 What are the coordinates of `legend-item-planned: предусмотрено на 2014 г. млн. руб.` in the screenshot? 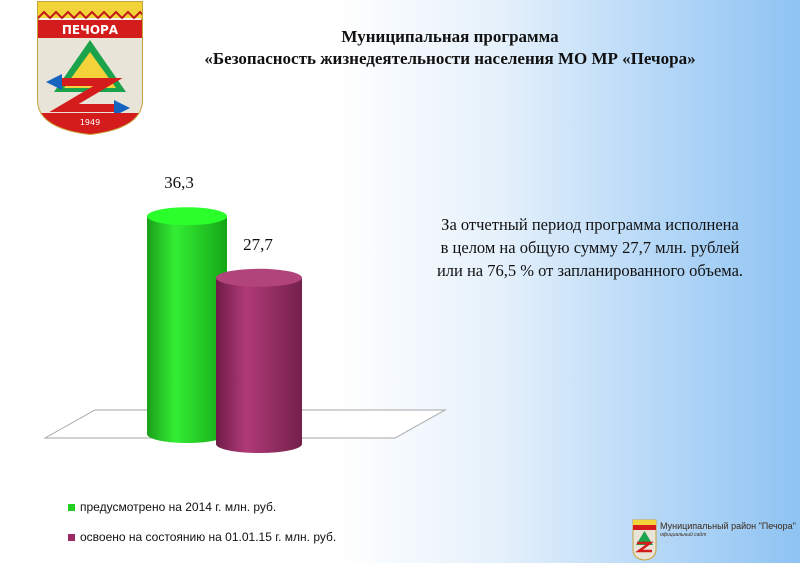 It's located at (202, 507).